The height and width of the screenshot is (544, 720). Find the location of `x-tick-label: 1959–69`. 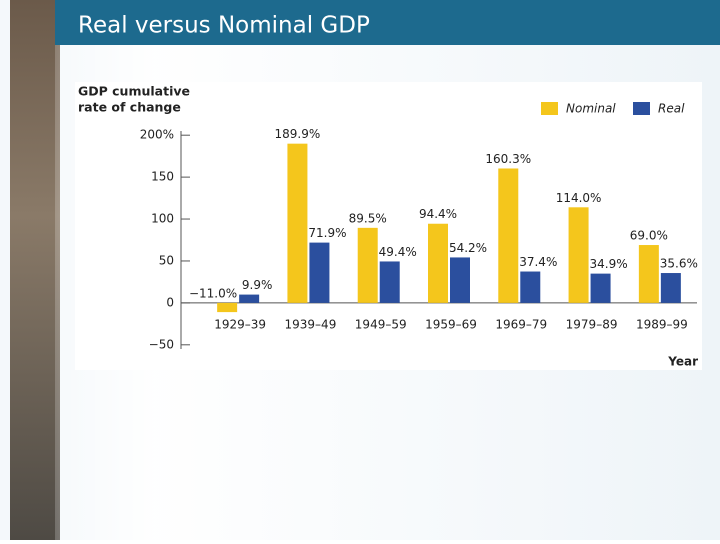

x-tick-label: 1959–69 is located at coordinates (451, 325).